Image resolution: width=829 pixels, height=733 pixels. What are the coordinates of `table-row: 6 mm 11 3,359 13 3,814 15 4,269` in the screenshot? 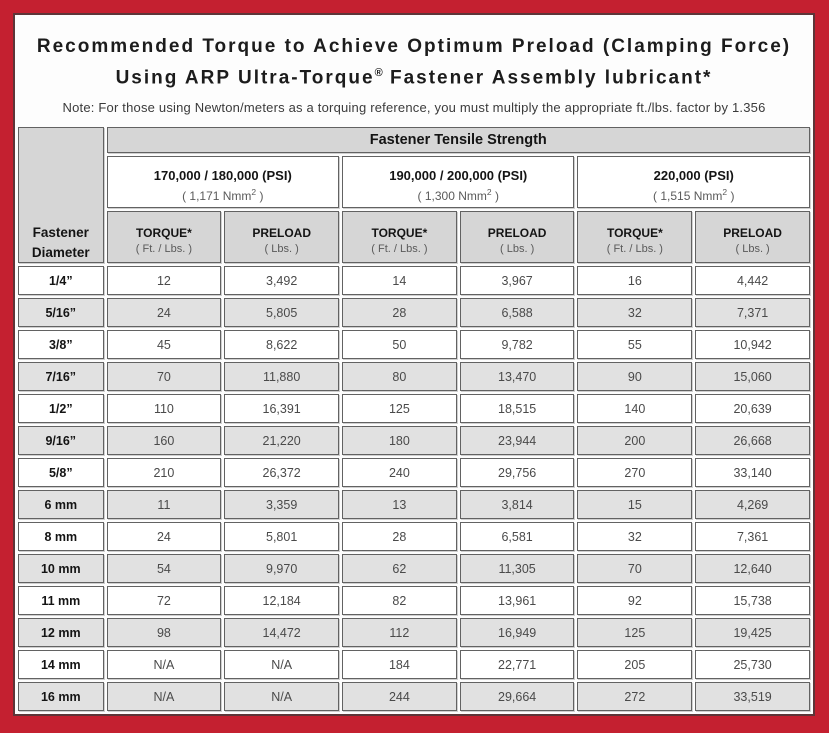 It's located at (414, 505).